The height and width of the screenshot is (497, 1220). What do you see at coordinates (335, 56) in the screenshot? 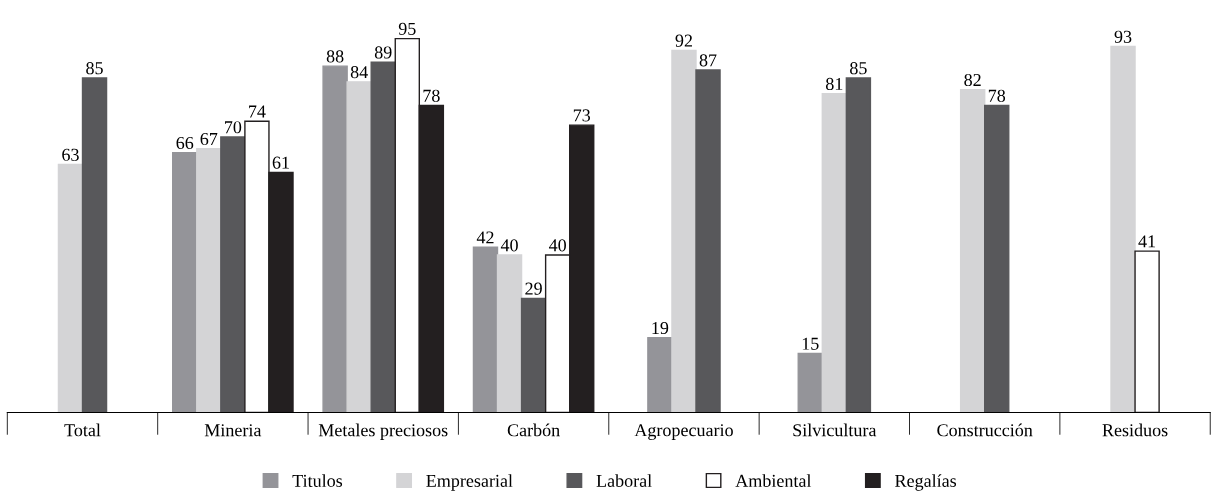
I see `data-label: 88` at bounding box center [335, 56].